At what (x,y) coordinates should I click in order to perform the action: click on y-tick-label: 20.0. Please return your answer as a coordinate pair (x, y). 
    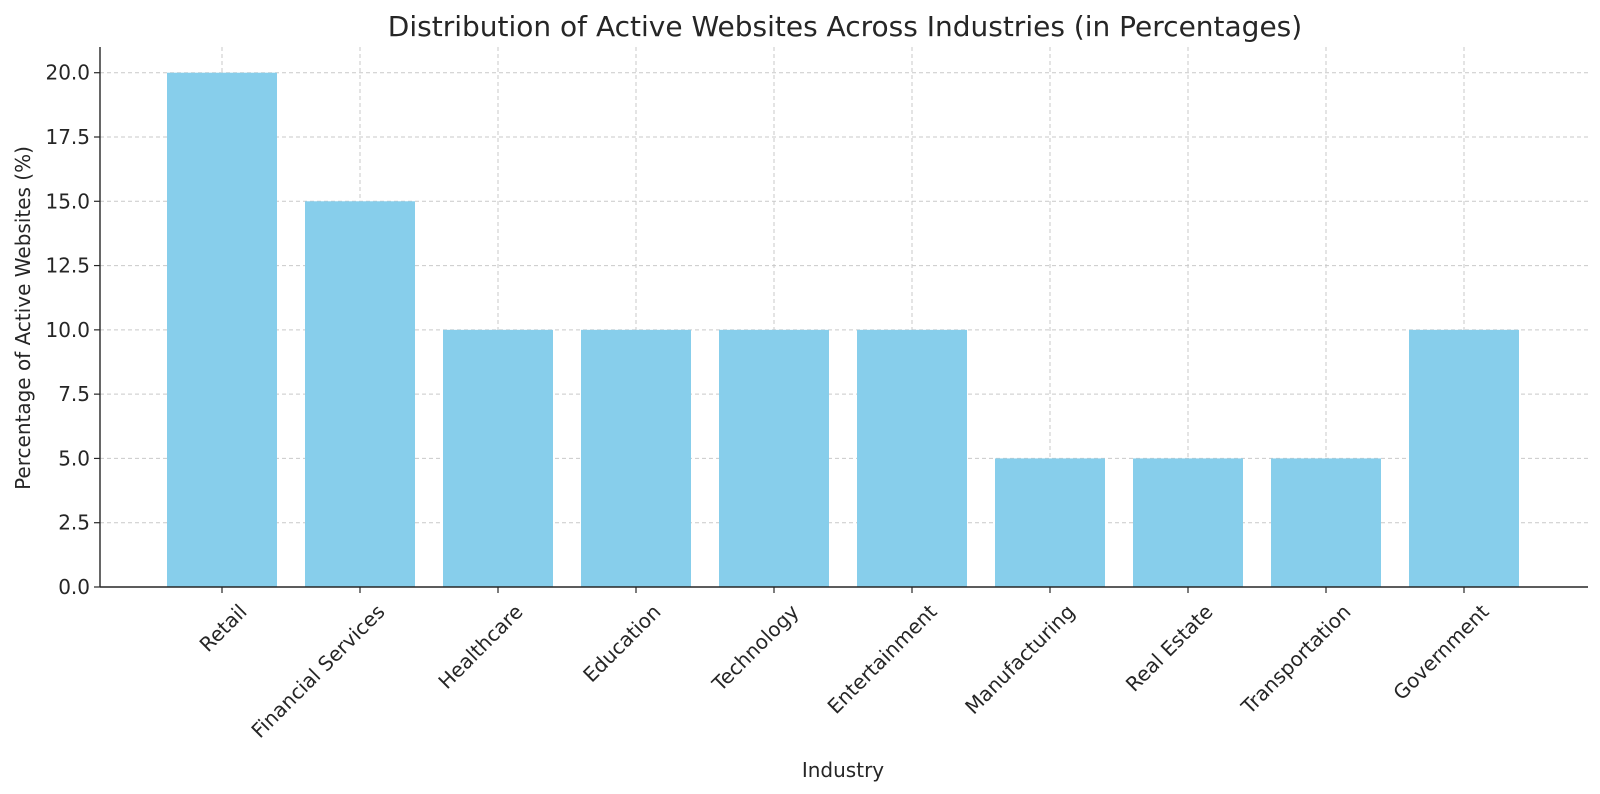
    Looking at the image, I should click on (67, 73).